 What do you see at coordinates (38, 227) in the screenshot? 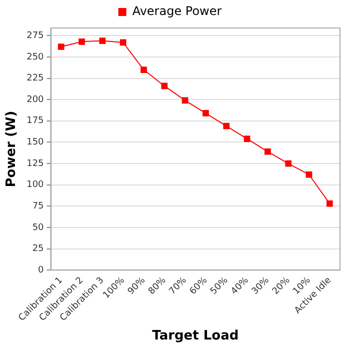
I see `y-tick-label: 50` at bounding box center [38, 227].